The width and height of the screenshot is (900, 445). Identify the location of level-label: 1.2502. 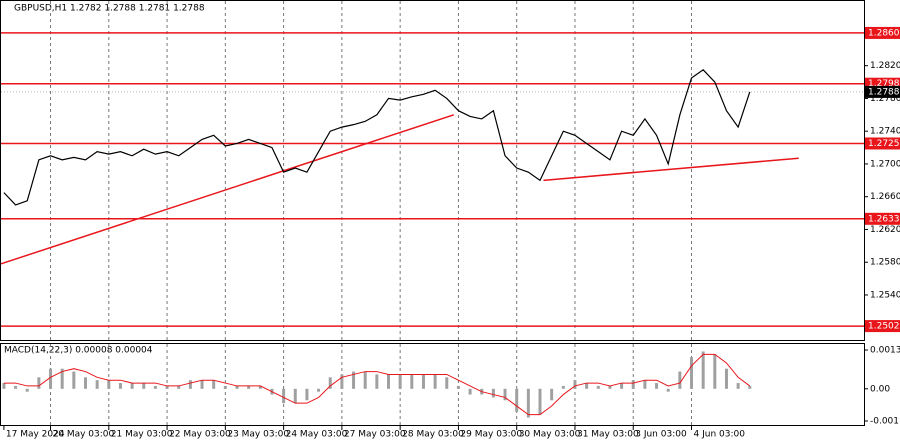
(884, 327).